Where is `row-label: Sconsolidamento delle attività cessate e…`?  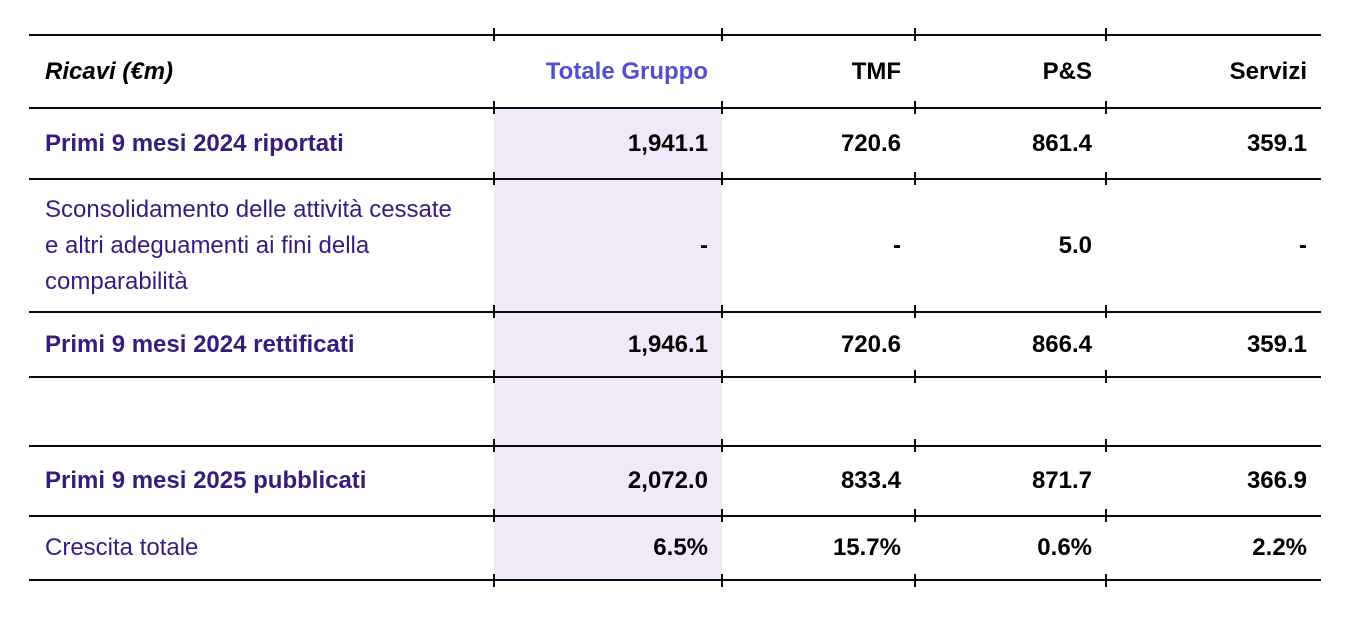
row-label: Sconsolidamento delle attività cessate e… is located at coordinates (261, 245).